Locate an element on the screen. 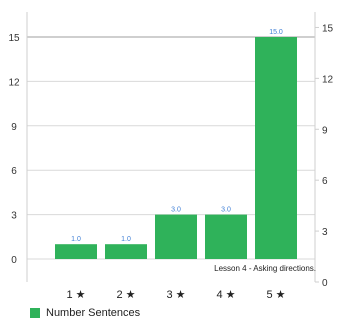 The image size is (343, 326). legend-swatch is located at coordinates (35, 313).